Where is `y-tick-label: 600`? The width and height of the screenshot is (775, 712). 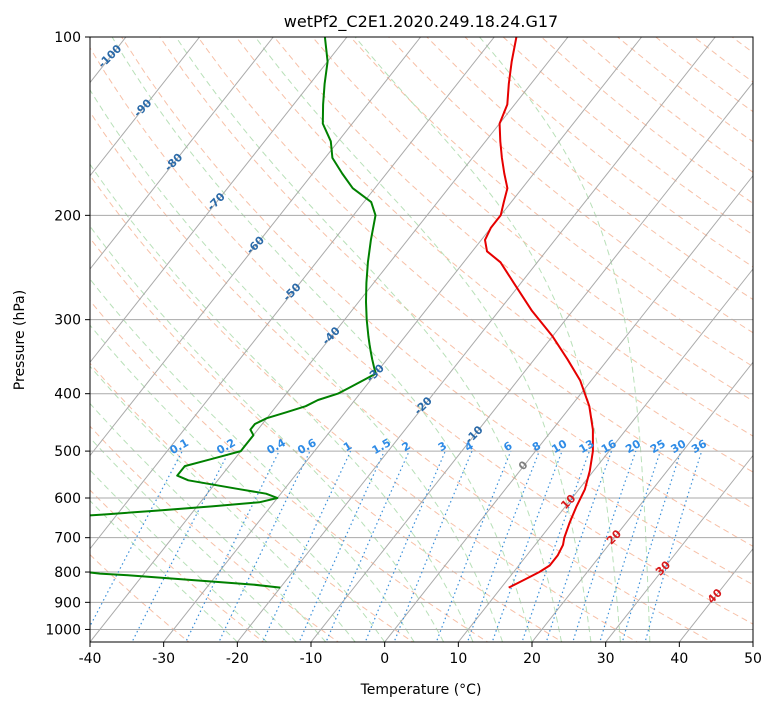 y-tick-label: 600 is located at coordinates (67, 499).